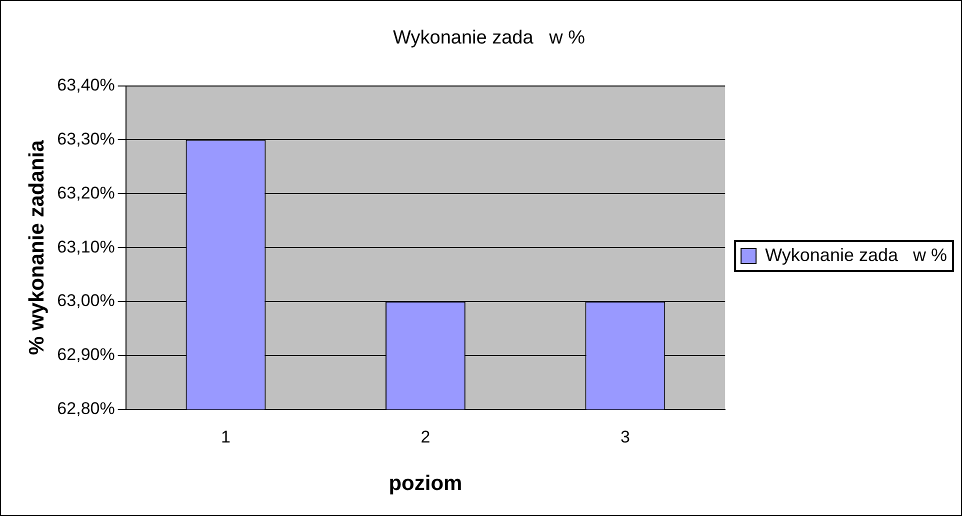 The width and height of the screenshot is (962, 516). Describe the element at coordinates (86, 354) in the screenshot. I see `y-tick-label: 62,90%` at that location.